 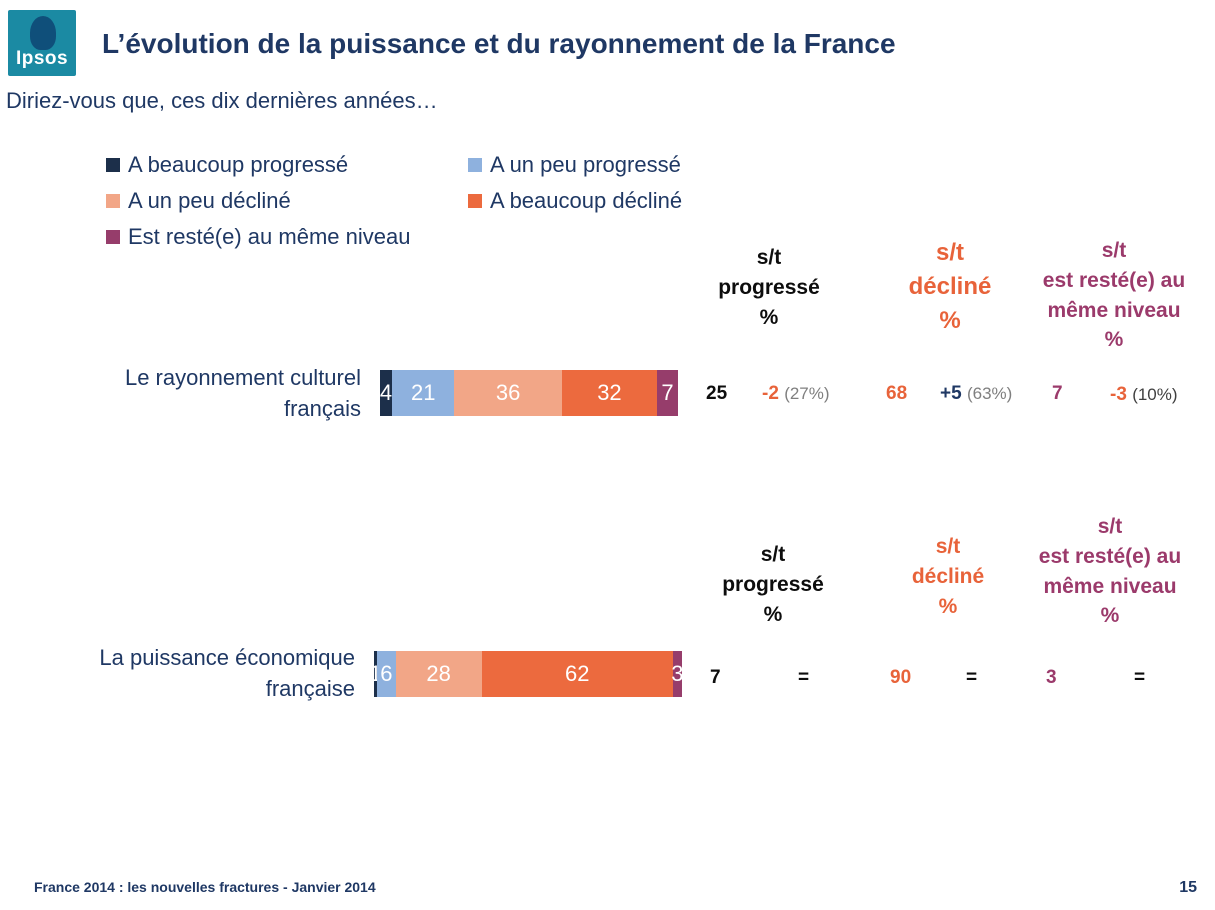 I want to click on bar-value-label: 62, so click(x=577, y=673).